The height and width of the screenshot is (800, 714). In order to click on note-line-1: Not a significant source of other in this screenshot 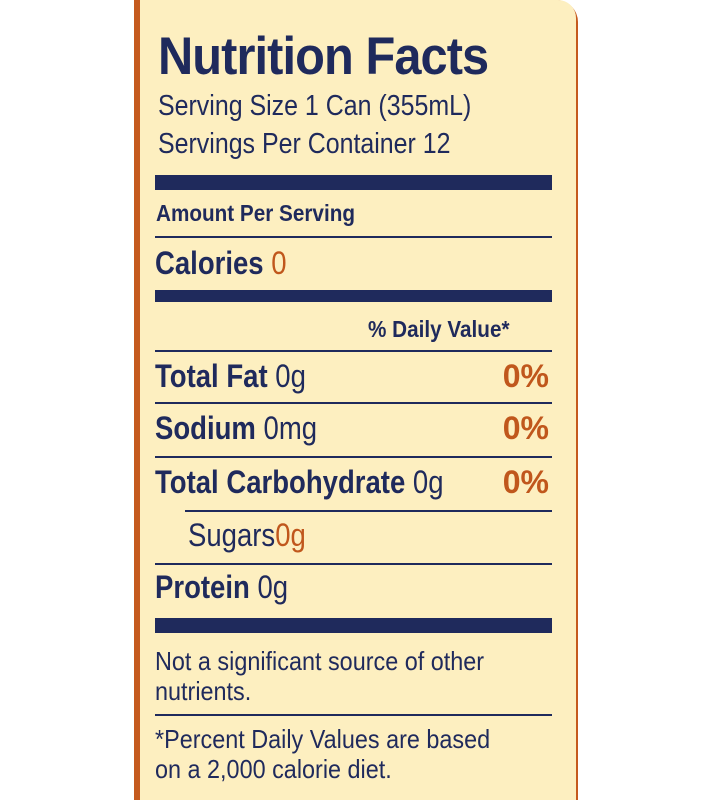, I will do `click(320, 661)`.